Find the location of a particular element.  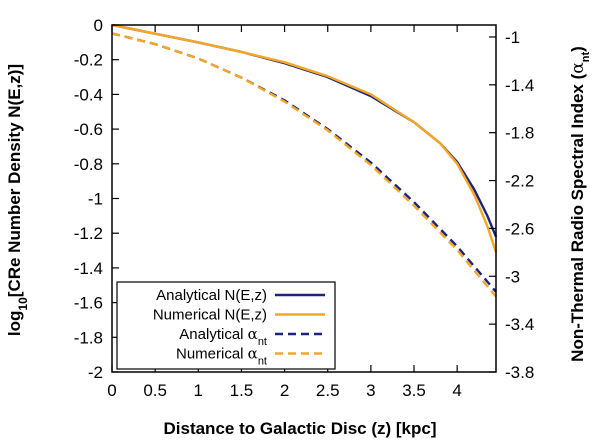

y-left-tick-label: 0 is located at coordinates (98, 25).